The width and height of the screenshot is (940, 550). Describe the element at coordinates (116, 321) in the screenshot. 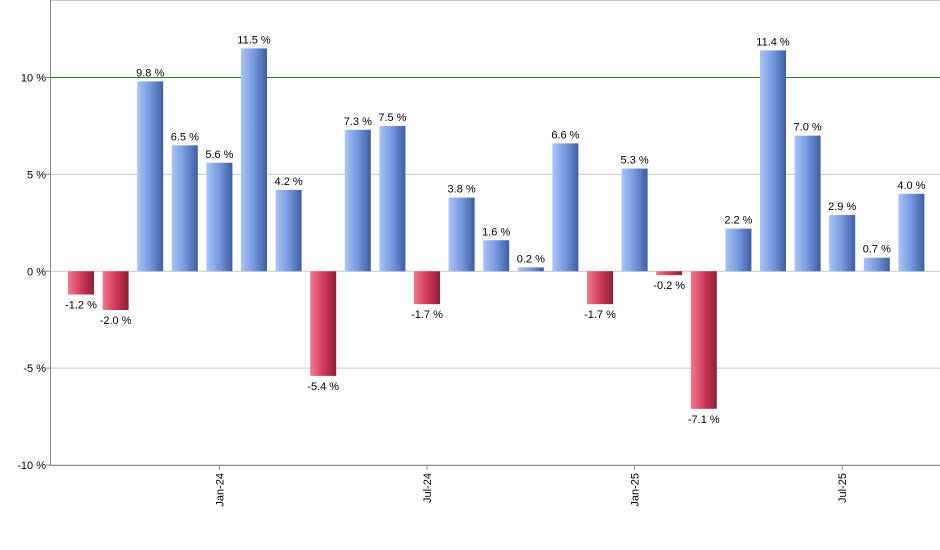

I see `data-label-1: -2.0 %` at that location.